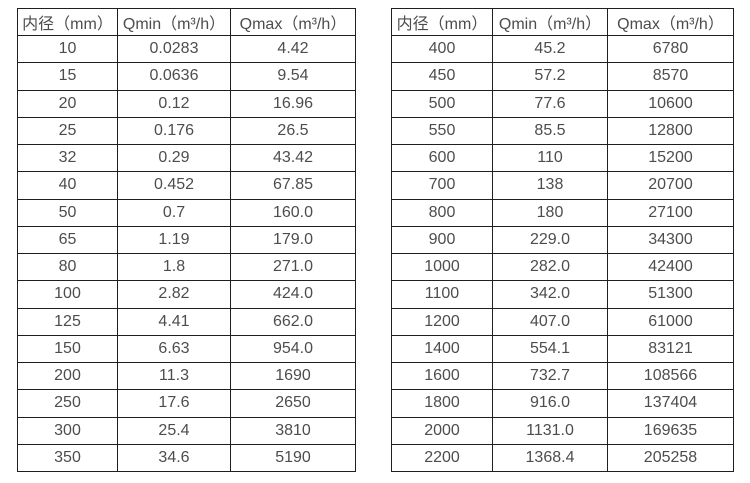 This screenshot has height=483, width=750. I want to click on table-cell: 2000, so click(442, 430).